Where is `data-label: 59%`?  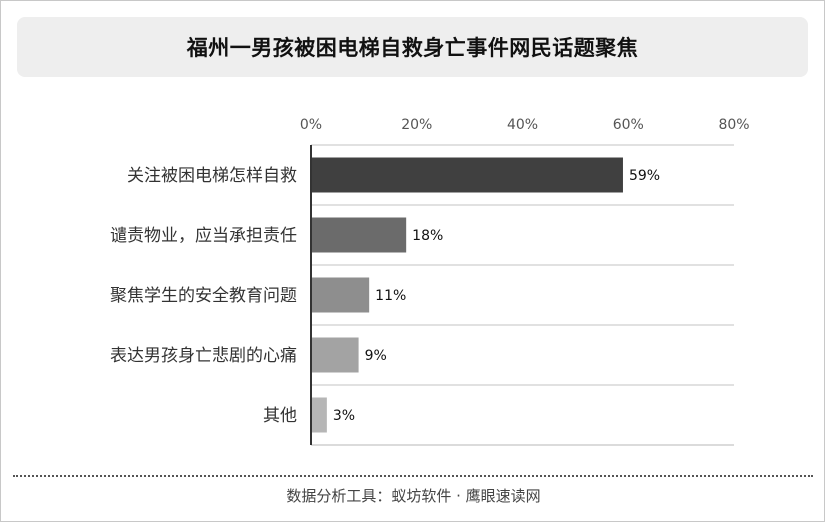
data-label: 59% is located at coordinates (644, 176).